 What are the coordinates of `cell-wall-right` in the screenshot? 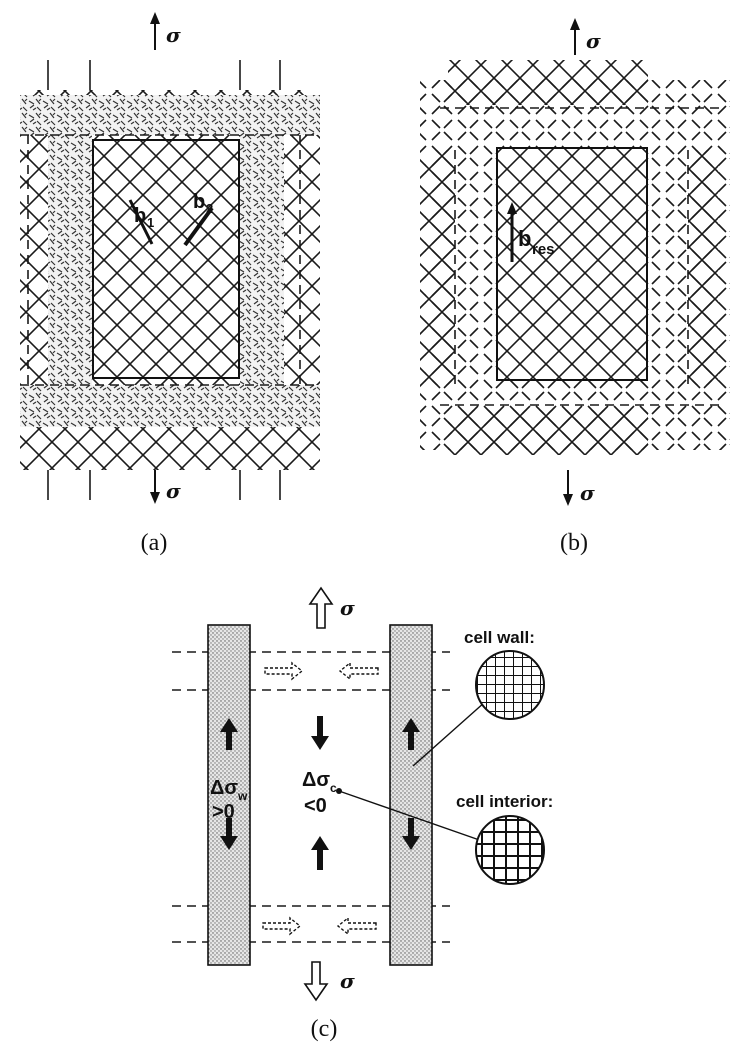 It's located at (411, 795).